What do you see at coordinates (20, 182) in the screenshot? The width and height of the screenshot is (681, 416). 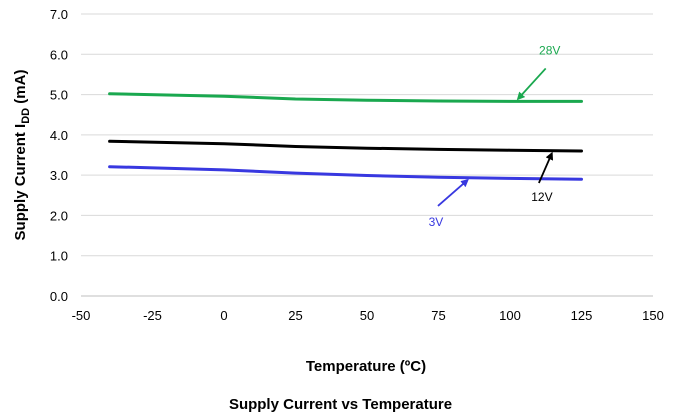 I see `y-axis-title-main: Supply Current I` at bounding box center [20, 182].